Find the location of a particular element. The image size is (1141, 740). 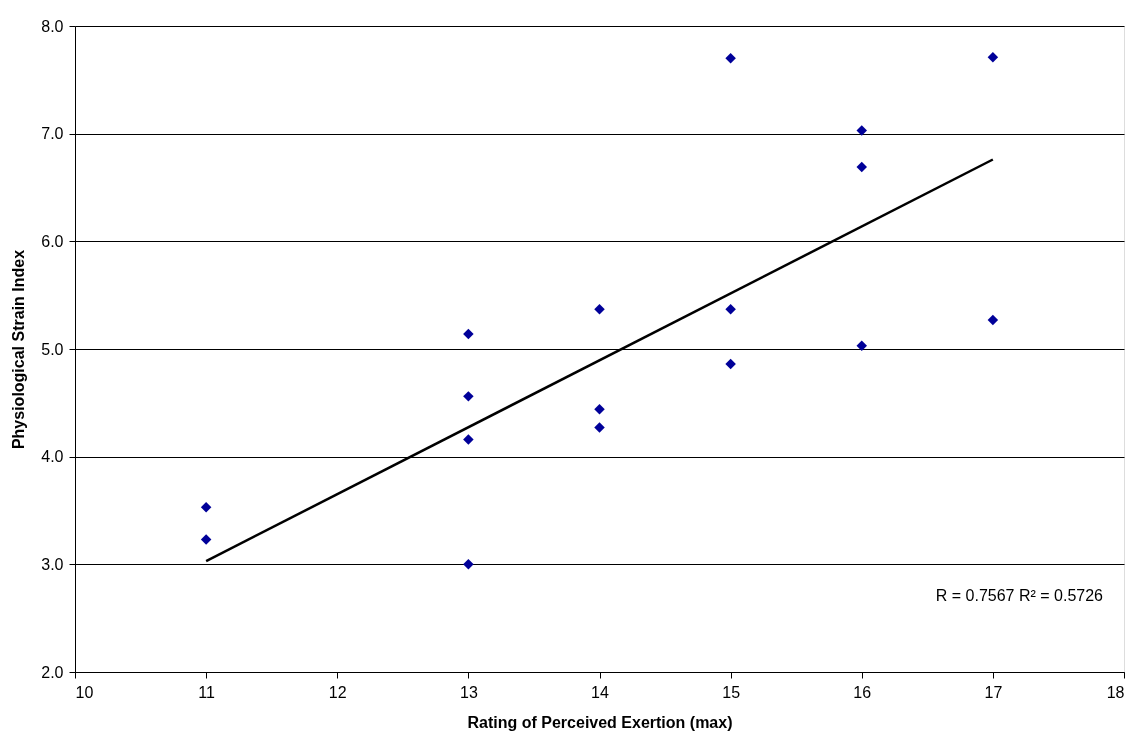

y-tick-label: 2.0 is located at coordinates (52, 672).